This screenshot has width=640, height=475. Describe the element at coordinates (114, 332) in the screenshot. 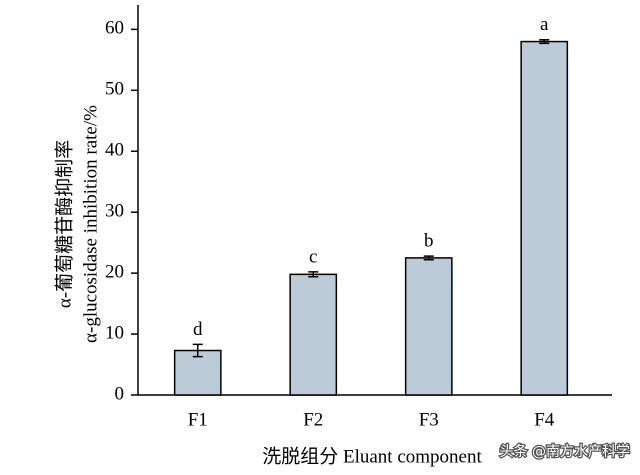

I see `y-tick-label: 10` at that location.